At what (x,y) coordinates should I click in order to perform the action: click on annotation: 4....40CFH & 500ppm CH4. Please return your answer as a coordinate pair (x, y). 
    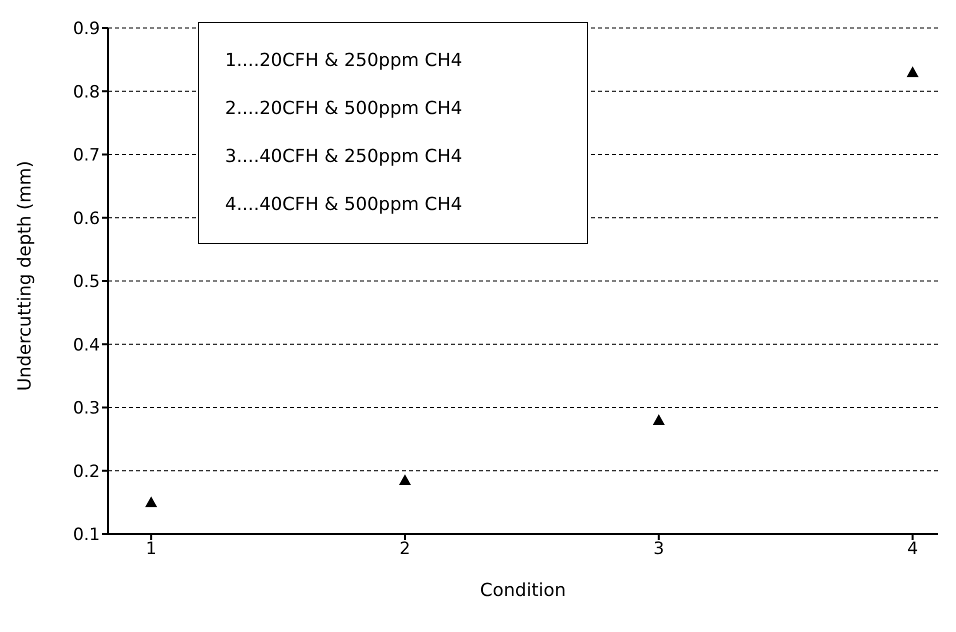
    Looking at the image, I should click on (344, 205).